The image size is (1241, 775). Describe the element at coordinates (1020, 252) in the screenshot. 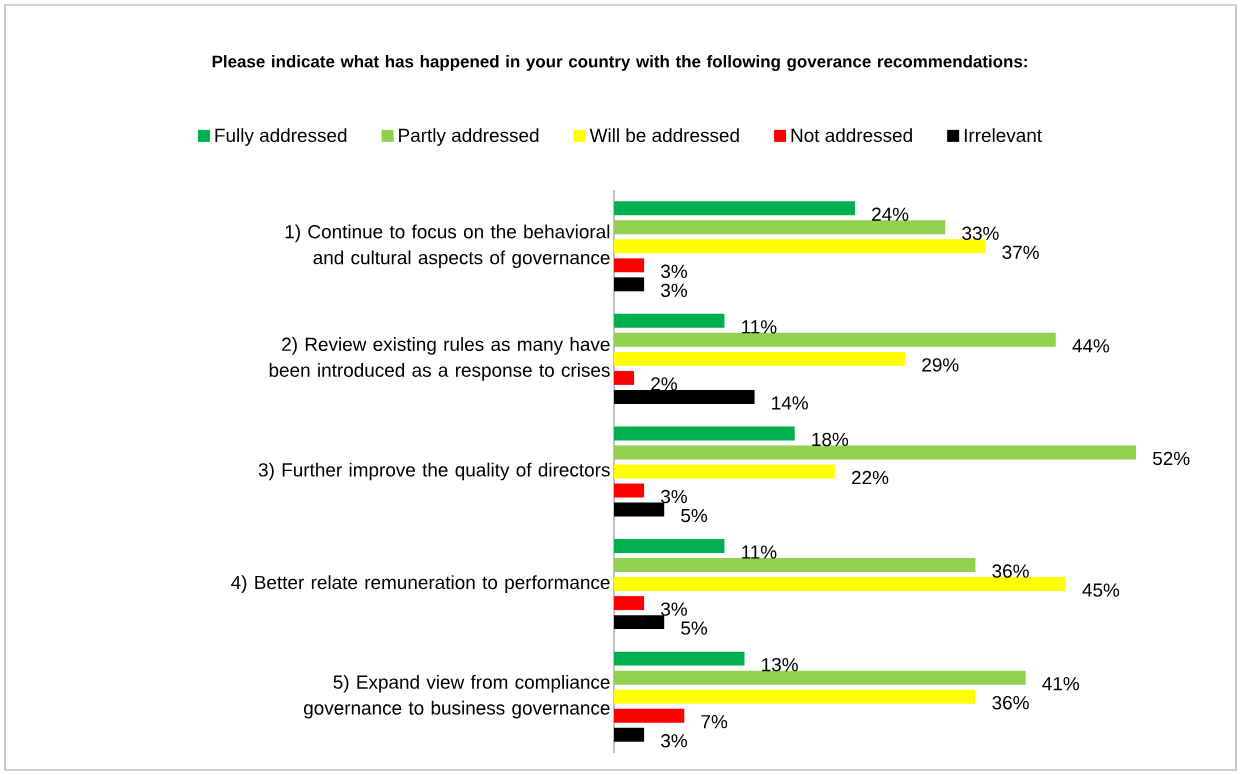

I see `data-label: 37%` at that location.